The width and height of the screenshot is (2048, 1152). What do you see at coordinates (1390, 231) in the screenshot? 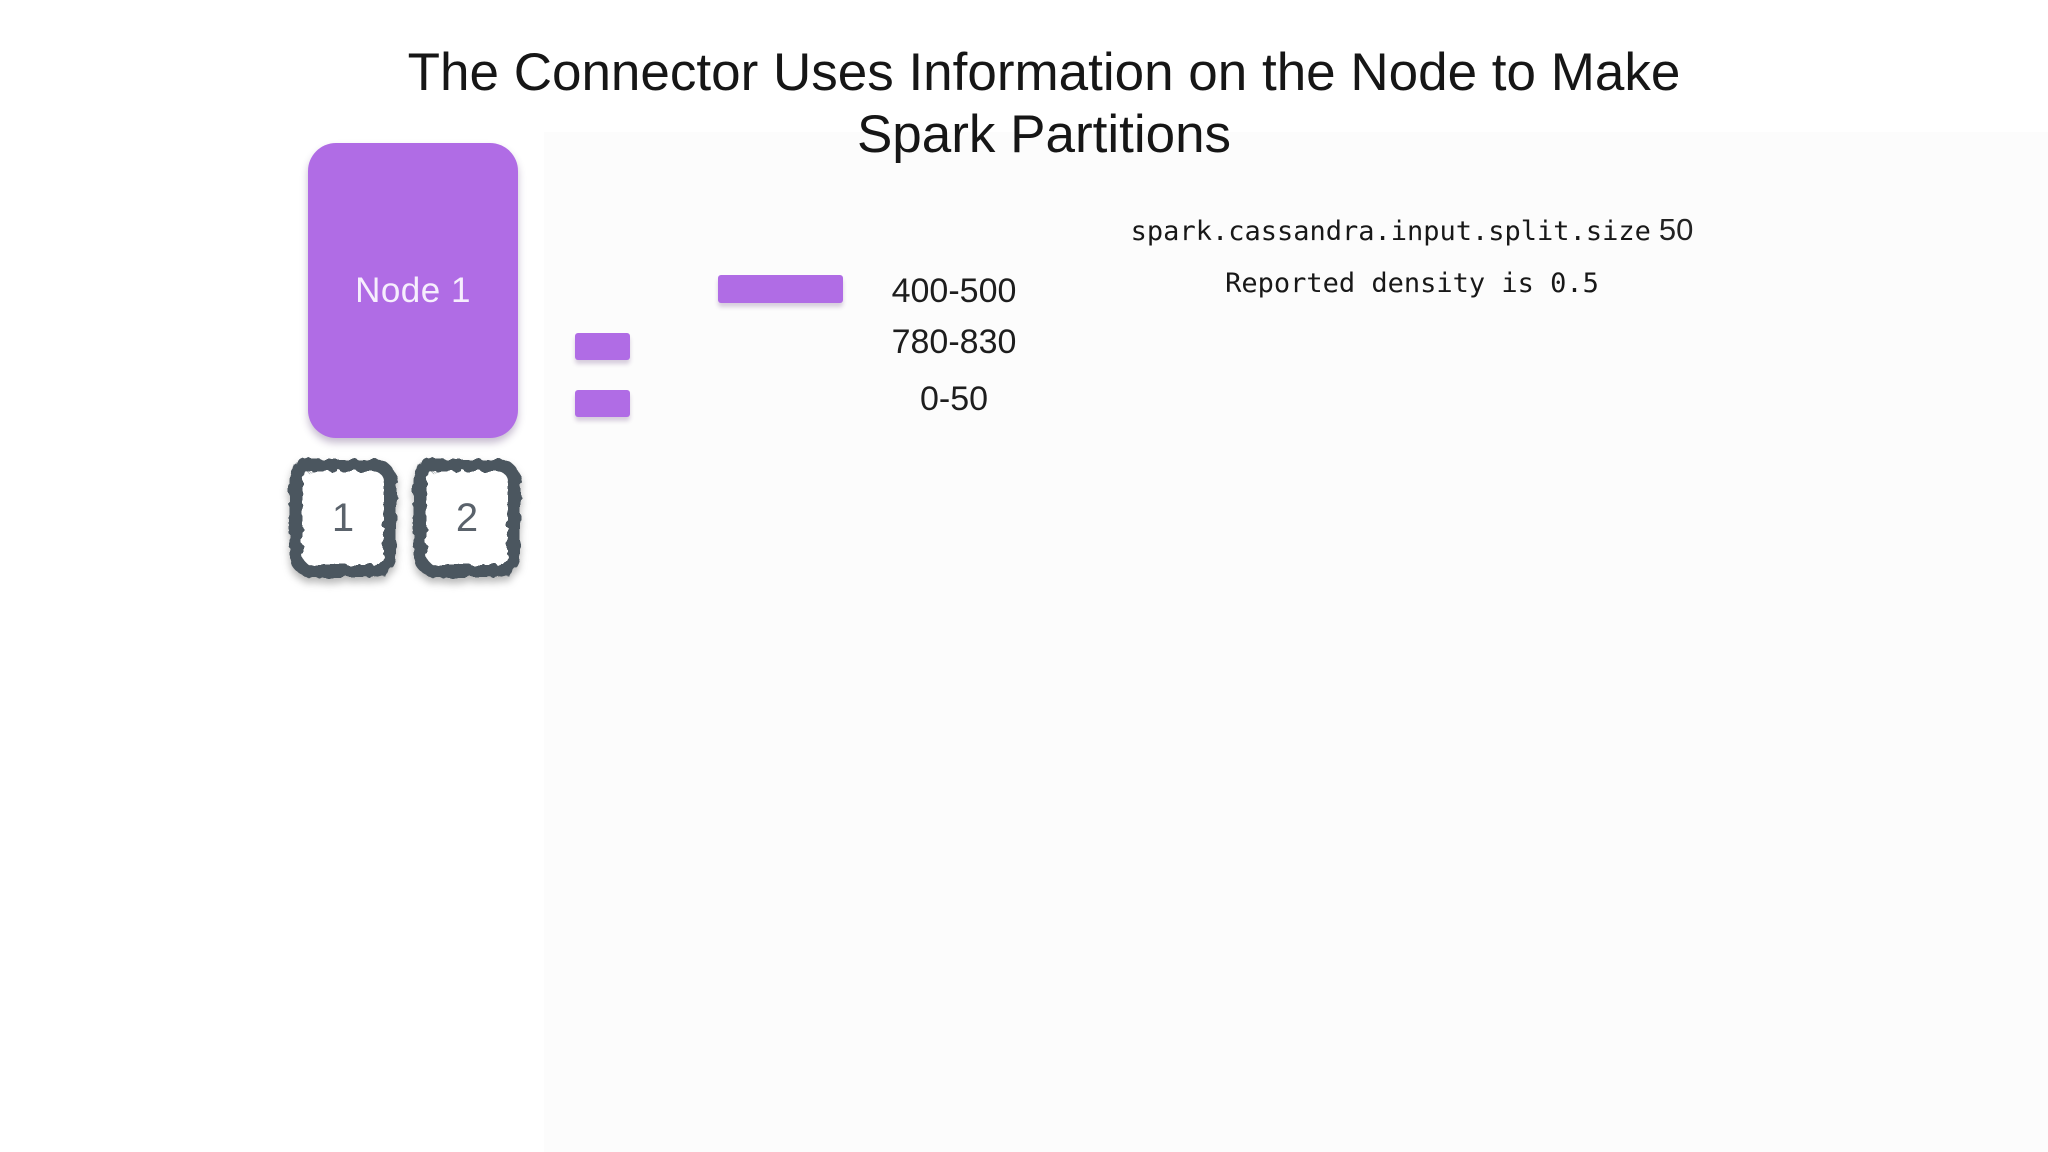
I see `config-split-size-key: spark.cassandra.input.split.size` at bounding box center [1390, 231].